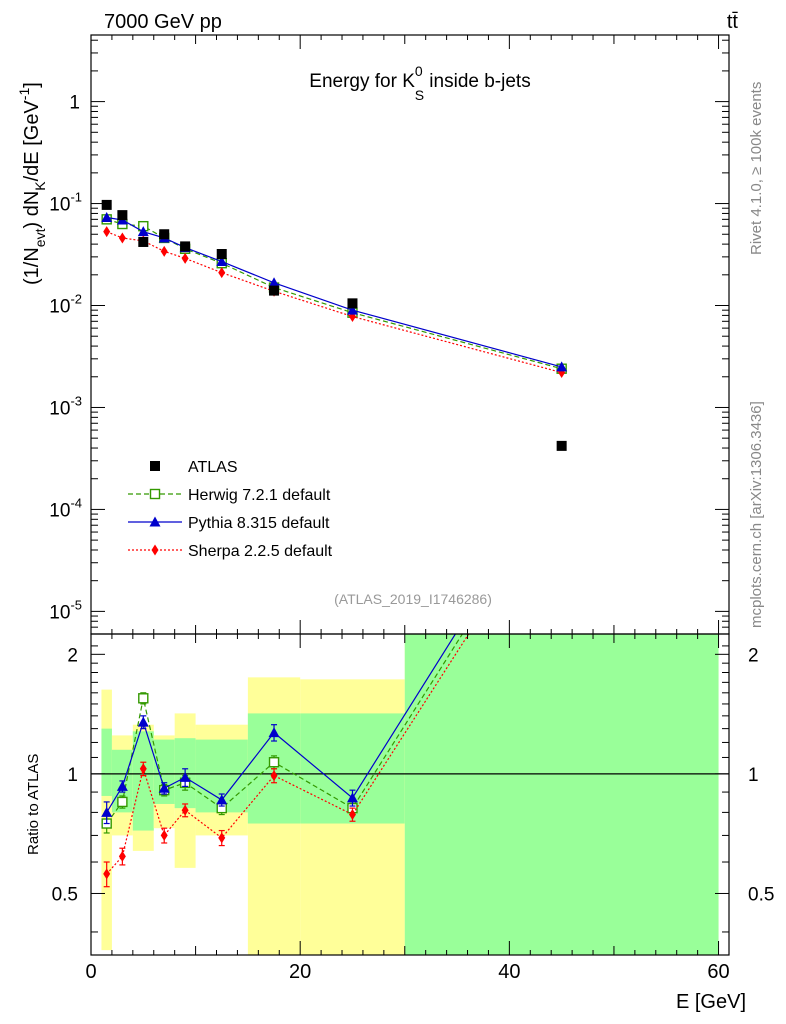 The image size is (786, 1024). What do you see at coordinates (33, 804) in the screenshot?
I see `ratio-y-axis-label: Ratio to ATLAS` at bounding box center [33, 804].